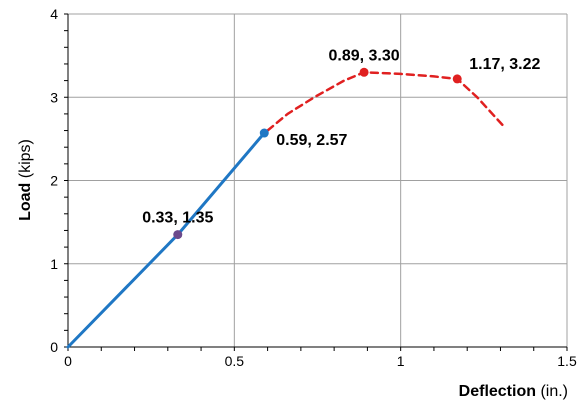  Describe the element at coordinates (235, 361) in the screenshot. I see `x-tick-label: 0.5` at that location.